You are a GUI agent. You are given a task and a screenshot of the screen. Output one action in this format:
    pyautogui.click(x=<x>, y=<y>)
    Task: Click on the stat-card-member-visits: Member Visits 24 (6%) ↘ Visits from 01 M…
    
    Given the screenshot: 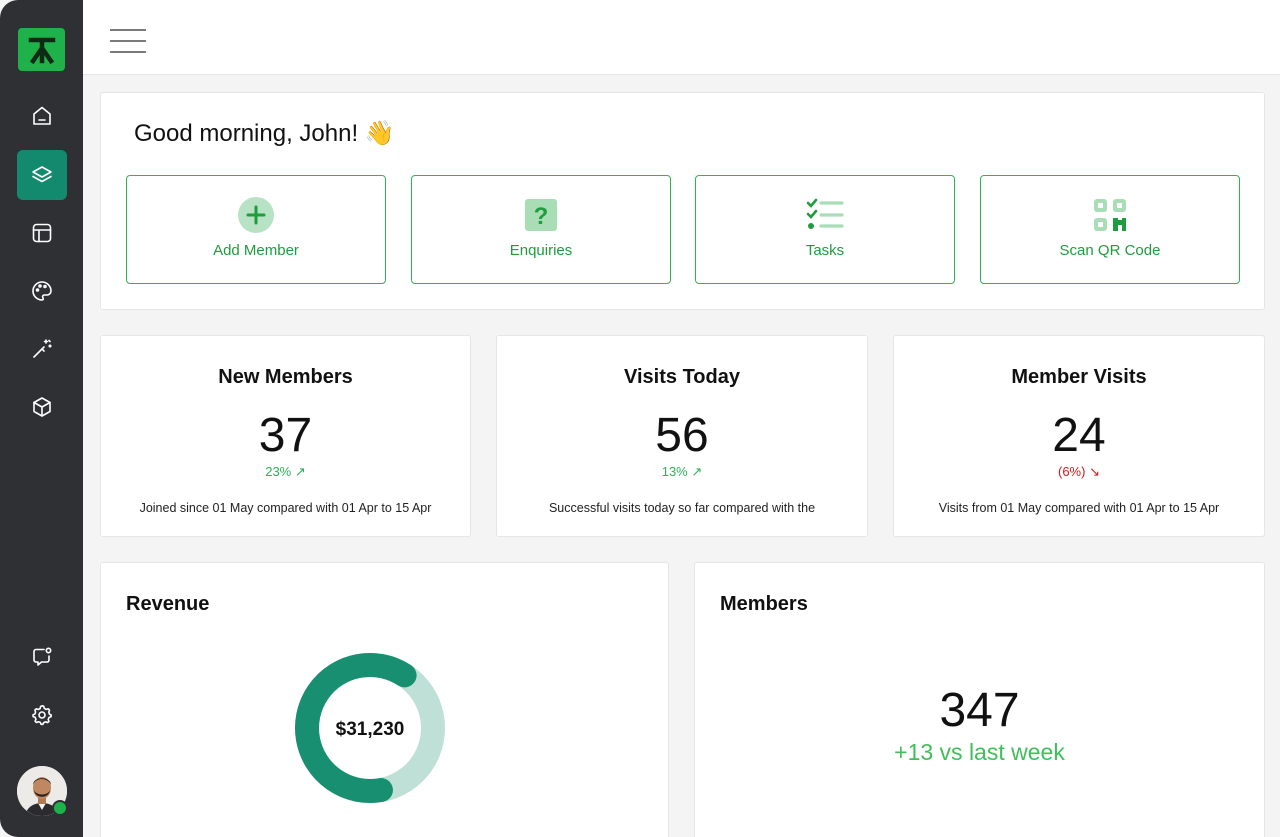 What is the action you would take?
    pyautogui.click(x=1079, y=436)
    